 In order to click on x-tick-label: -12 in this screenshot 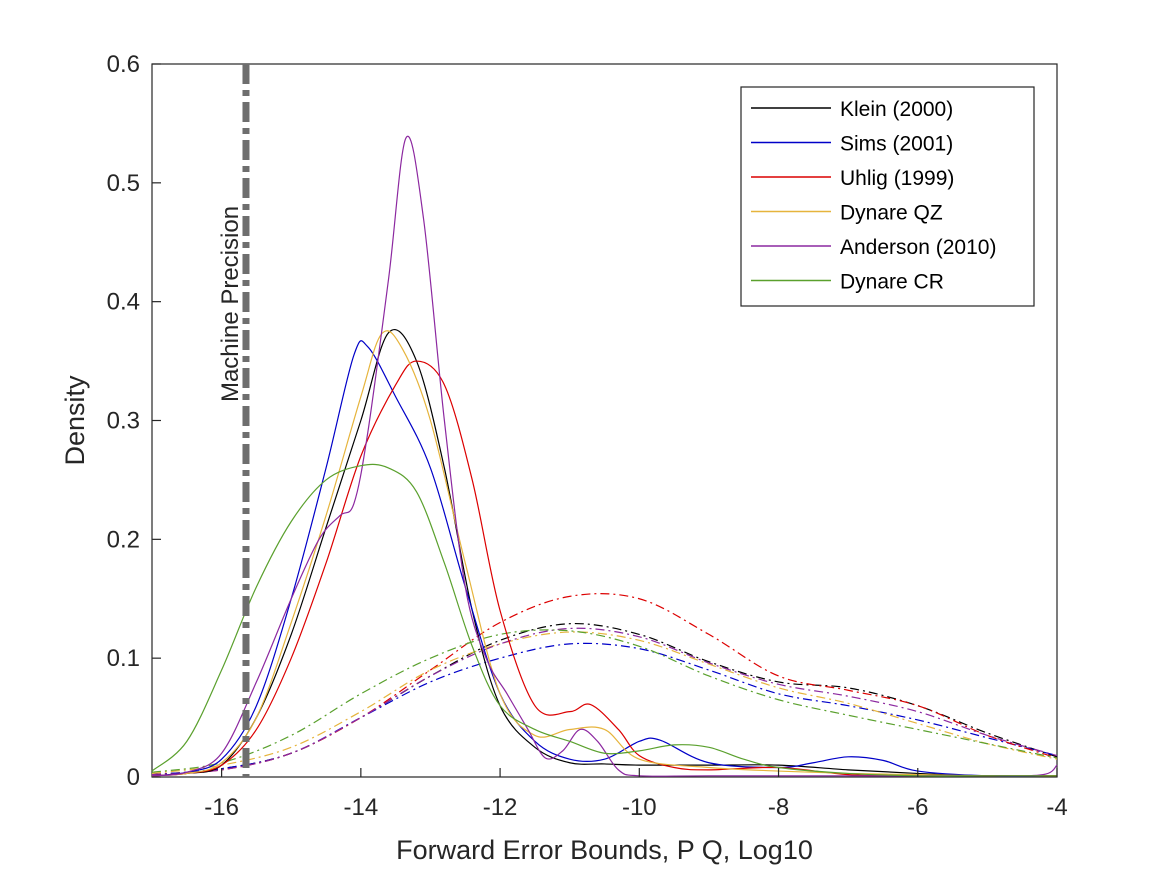, I will do `click(500, 807)`.